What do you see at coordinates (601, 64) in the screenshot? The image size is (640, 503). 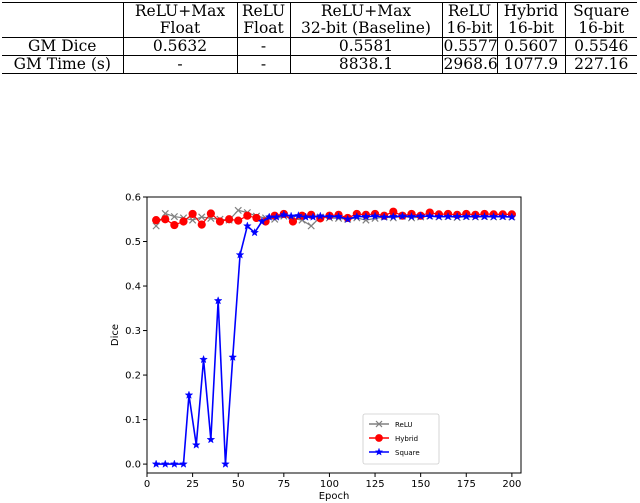 I see `table-cell: 227.16` at bounding box center [601, 64].